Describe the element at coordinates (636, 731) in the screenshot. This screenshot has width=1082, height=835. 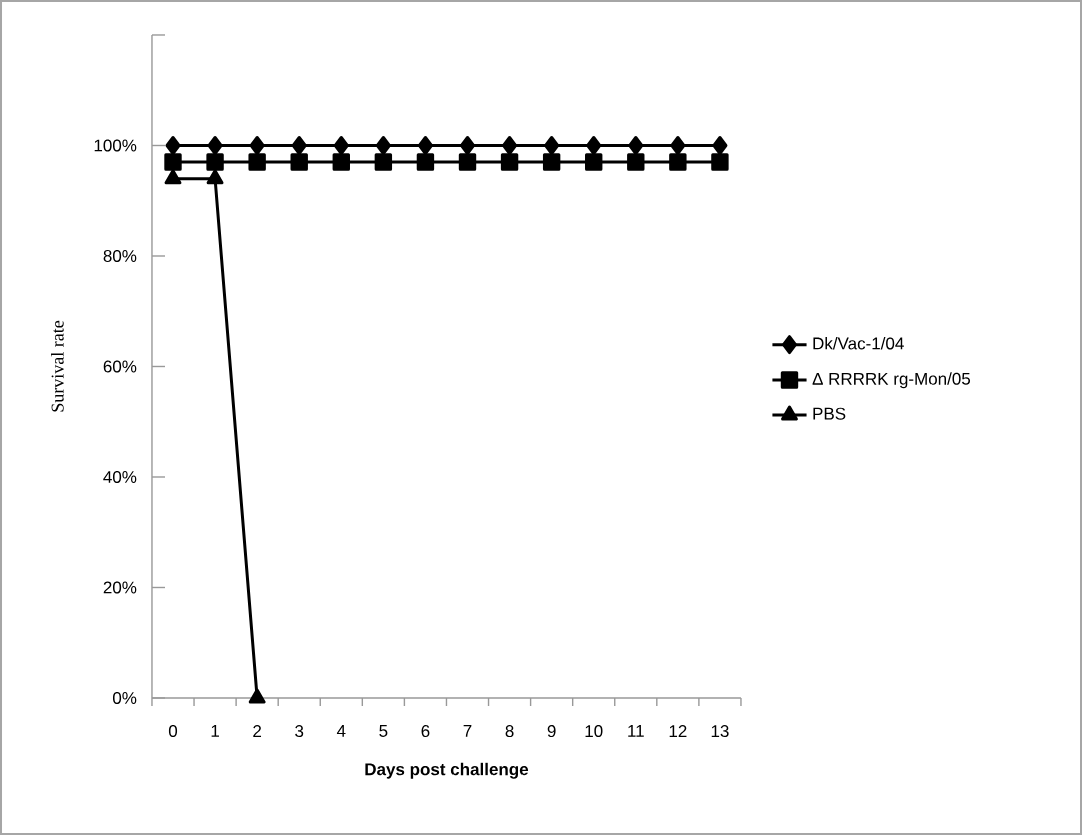
I see `x-tick-label: 11` at that location.